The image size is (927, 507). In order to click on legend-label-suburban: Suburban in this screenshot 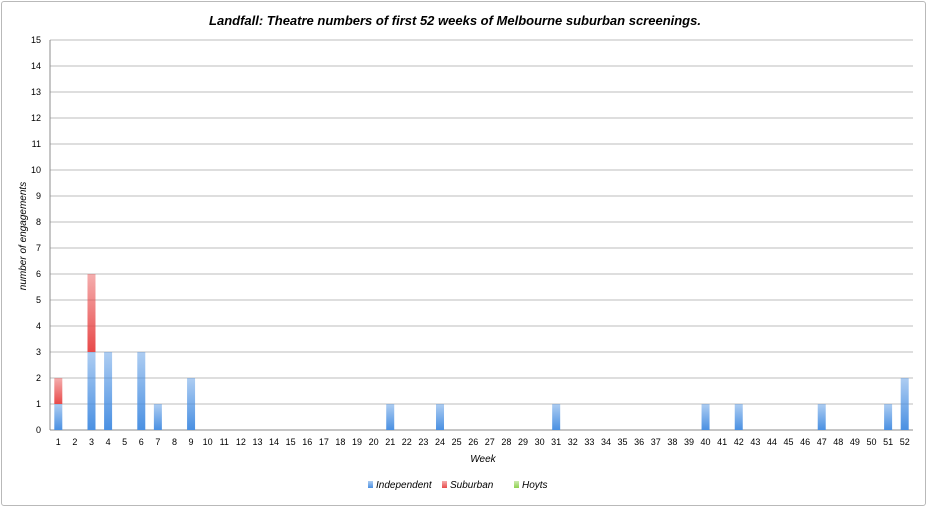, I will do `click(472, 485)`.